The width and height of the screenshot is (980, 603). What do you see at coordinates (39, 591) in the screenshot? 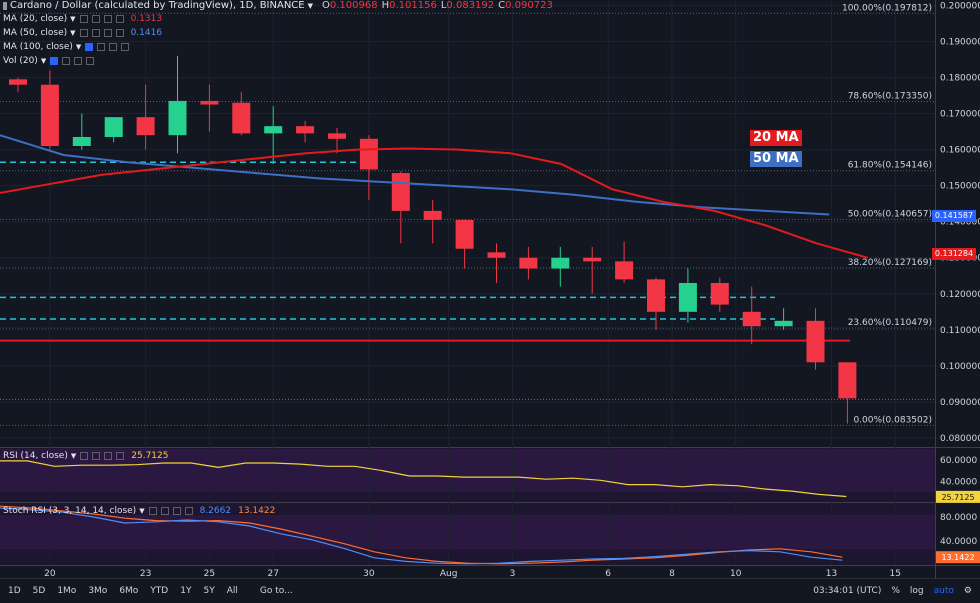
I see `range-button-5d: 5D` at bounding box center [39, 591].